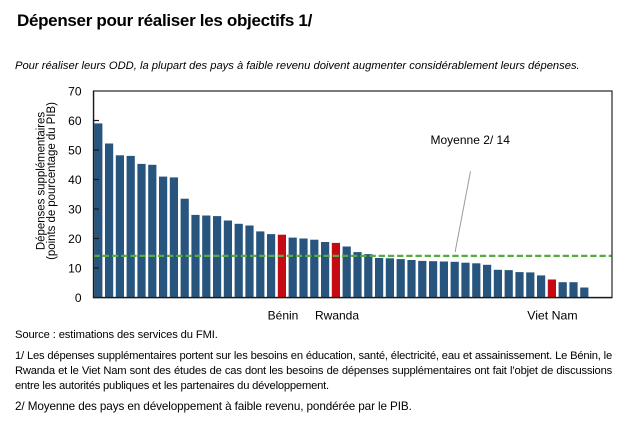 The height and width of the screenshot is (431, 636). What do you see at coordinates (75, 91) in the screenshot?
I see `svg-text: 70` at bounding box center [75, 91].